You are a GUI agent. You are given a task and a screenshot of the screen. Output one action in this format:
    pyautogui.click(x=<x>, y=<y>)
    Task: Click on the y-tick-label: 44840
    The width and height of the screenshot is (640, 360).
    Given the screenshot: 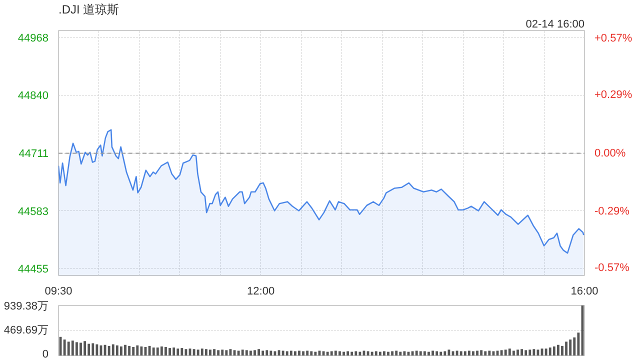 What is the action you would take?
    pyautogui.click(x=33, y=96)
    